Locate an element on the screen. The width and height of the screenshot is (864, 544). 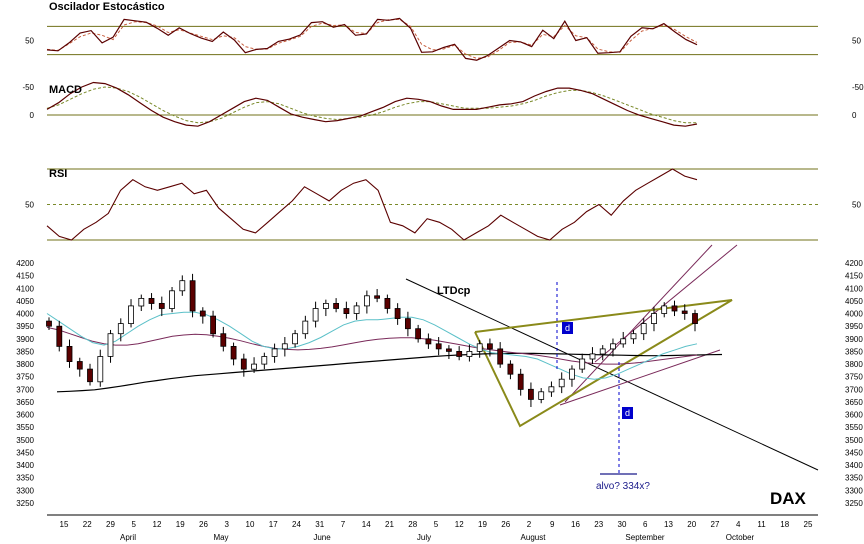
price-ytick-left: 3250 is located at coordinates (25, 503).